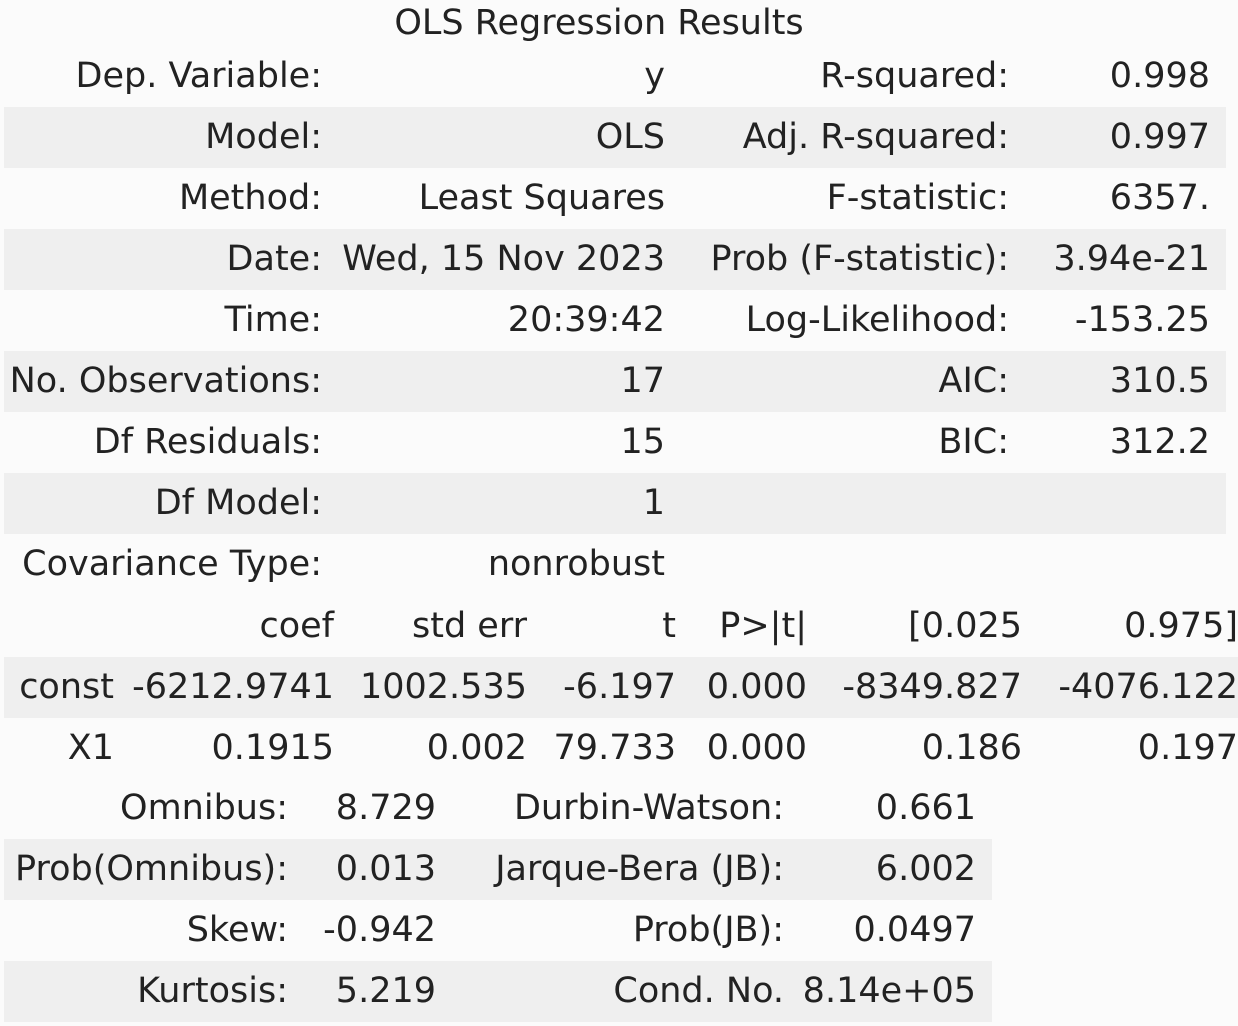 Image resolution: width=1238 pixels, height=1026 pixels. I want to click on diagnostic-value: 8.14e+05, so click(888, 991).